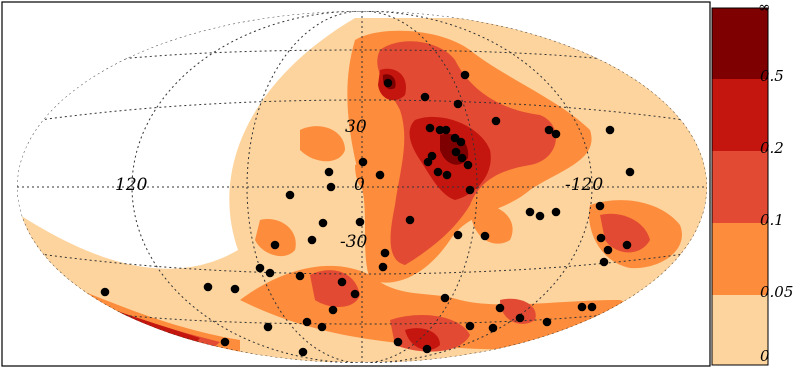 The height and width of the screenshot is (369, 800). Describe the element at coordinates (354, 242) in the screenshot. I see `label-lat-neg30: -30` at that location.